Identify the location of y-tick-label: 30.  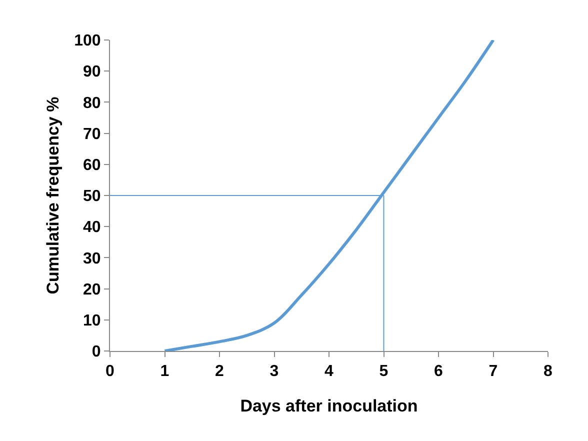
(92, 259).